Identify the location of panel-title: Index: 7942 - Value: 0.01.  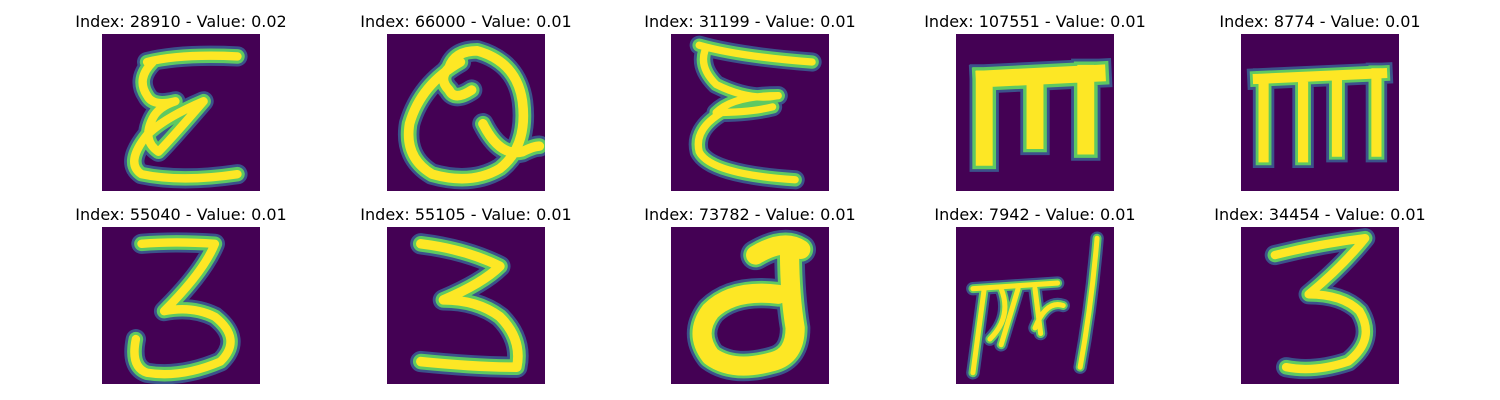
(1035, 214).